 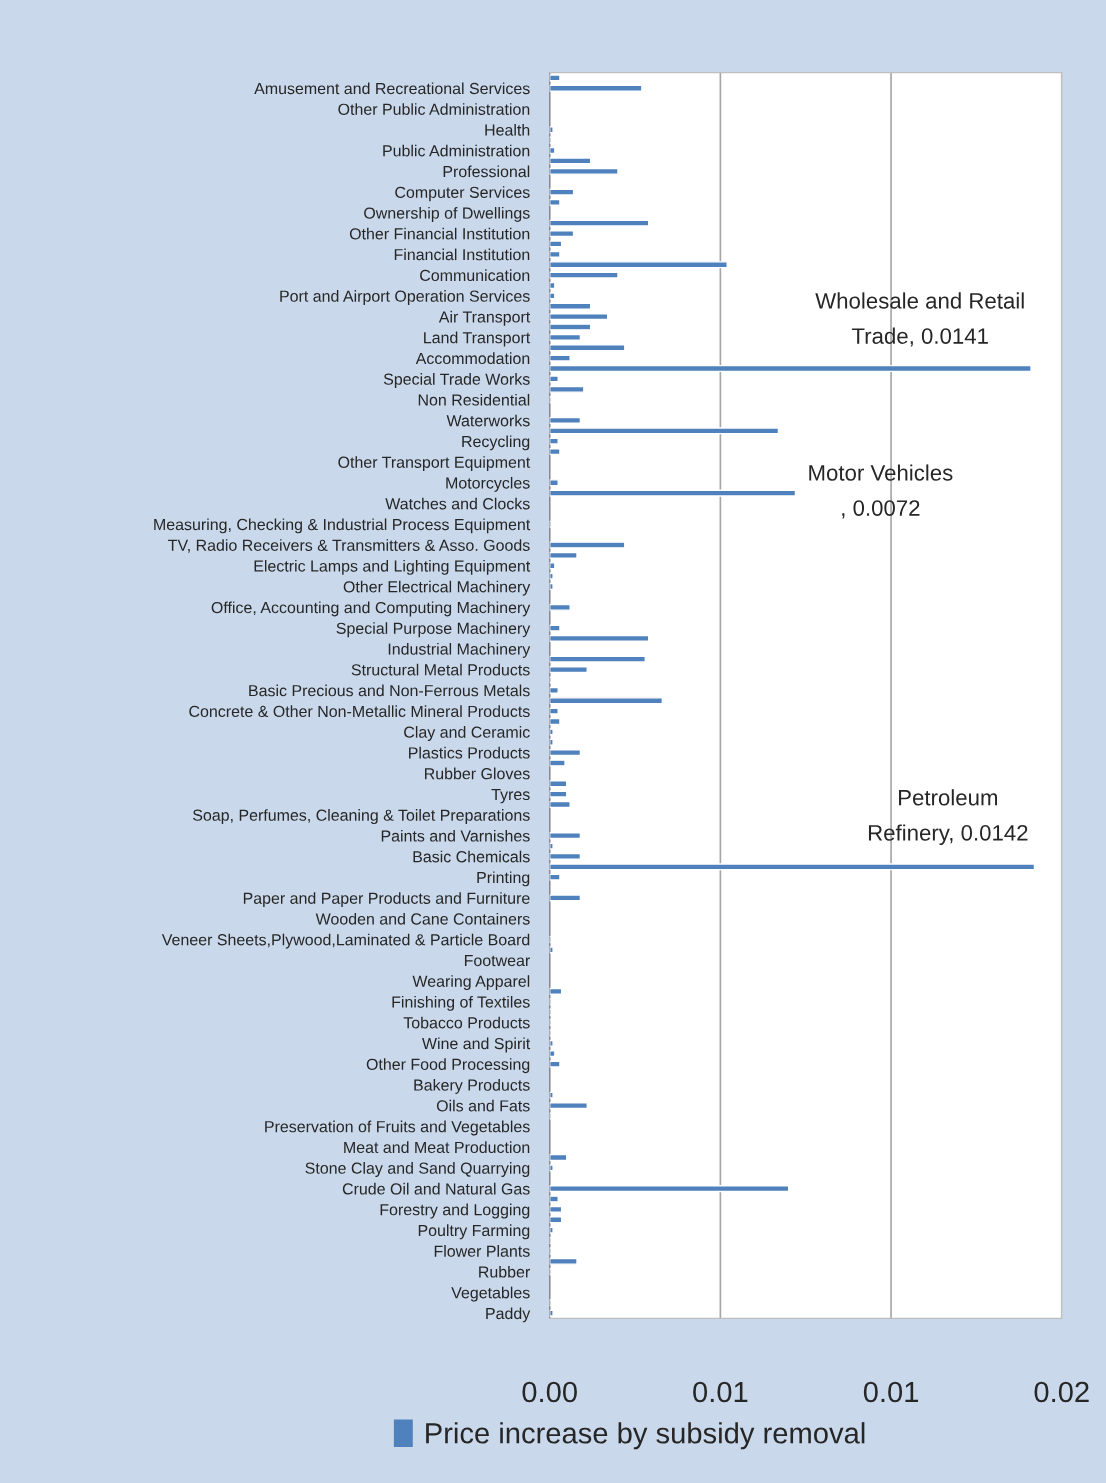 What do you see at coordinates (496, 443) in the screenshot?
I see `y-tick-label: Recycling` at bounding box center [496, 443].